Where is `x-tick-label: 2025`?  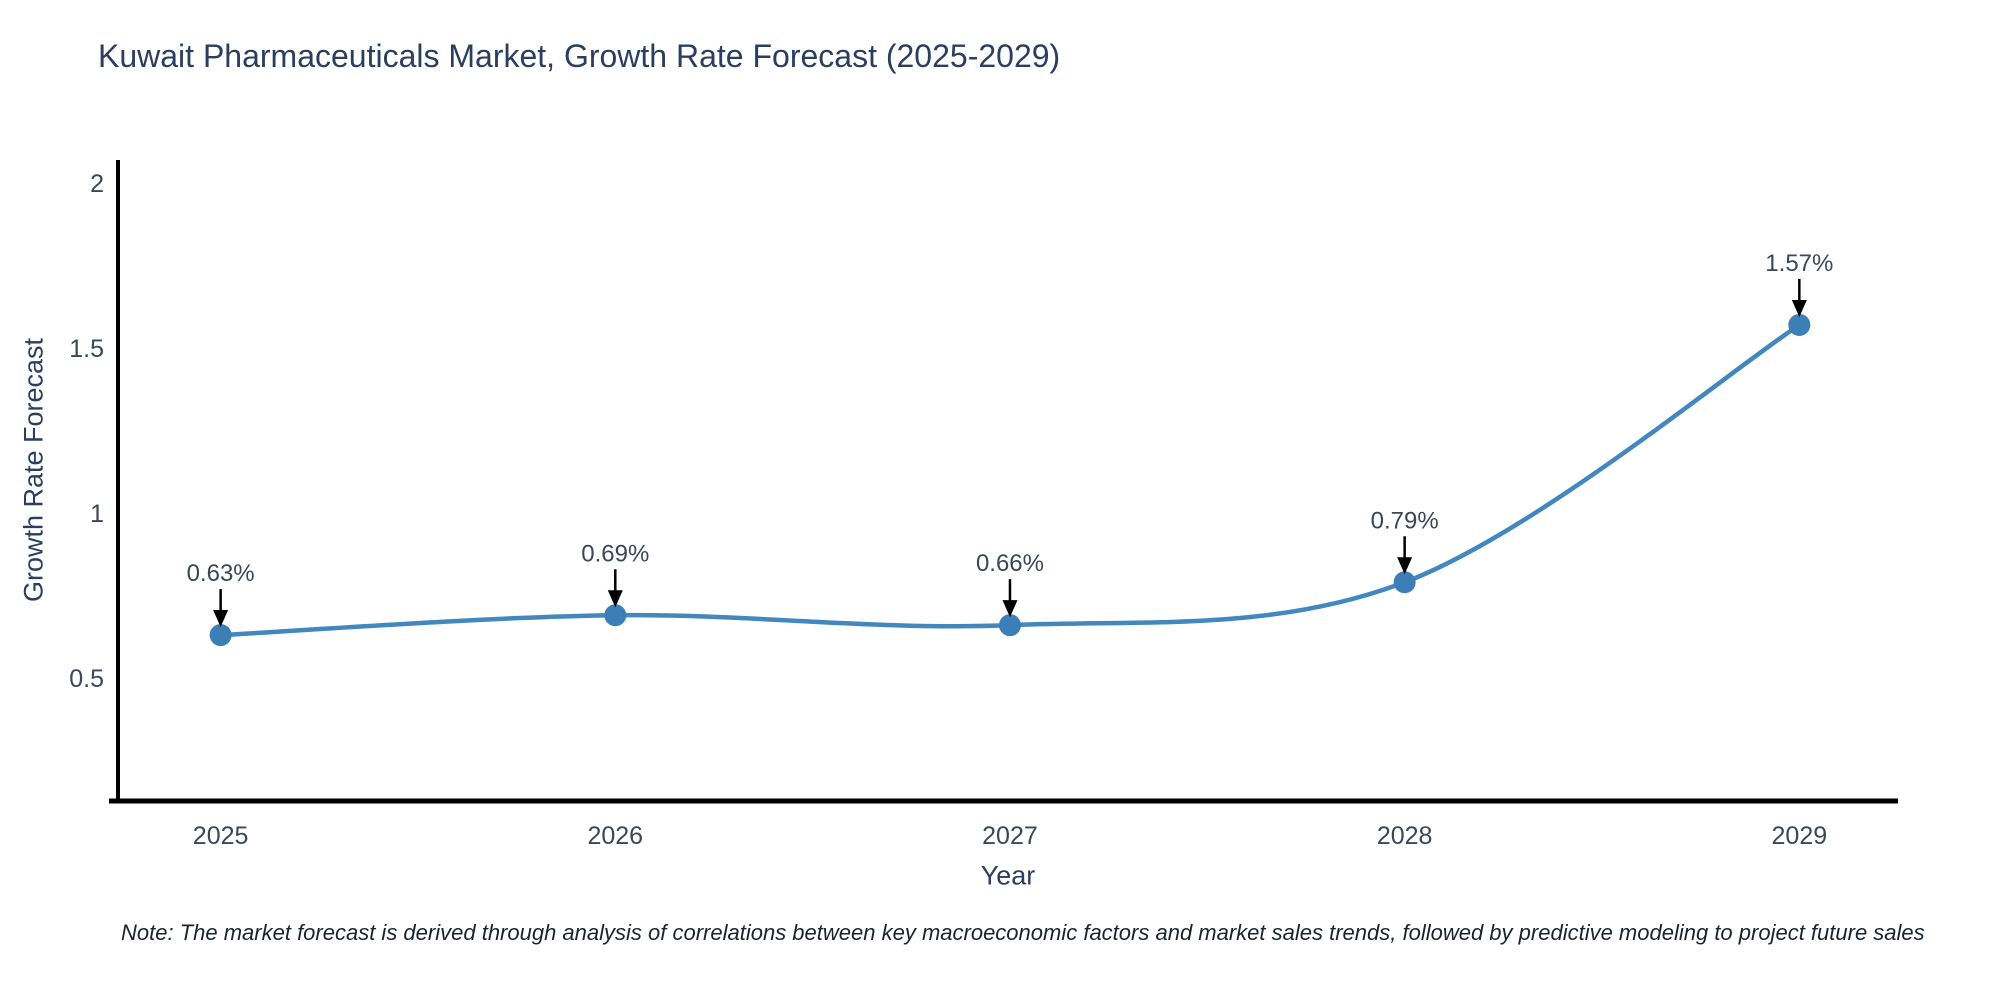 x-tick-label: 2025 is located at coordinates (221, 836).